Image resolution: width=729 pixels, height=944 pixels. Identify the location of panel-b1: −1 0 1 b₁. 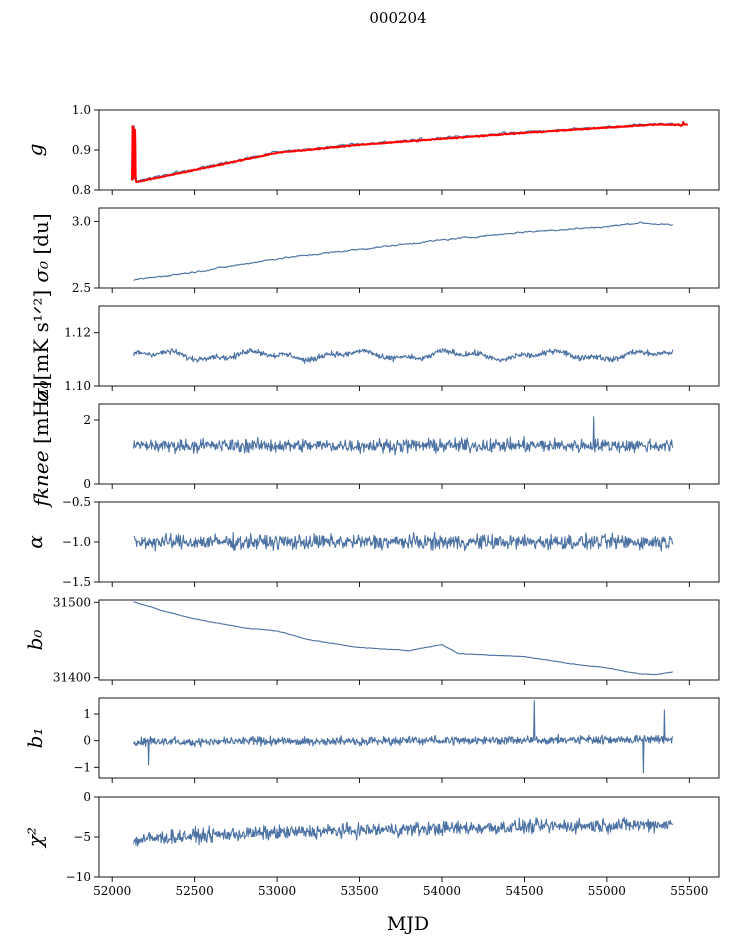
(371, 740).